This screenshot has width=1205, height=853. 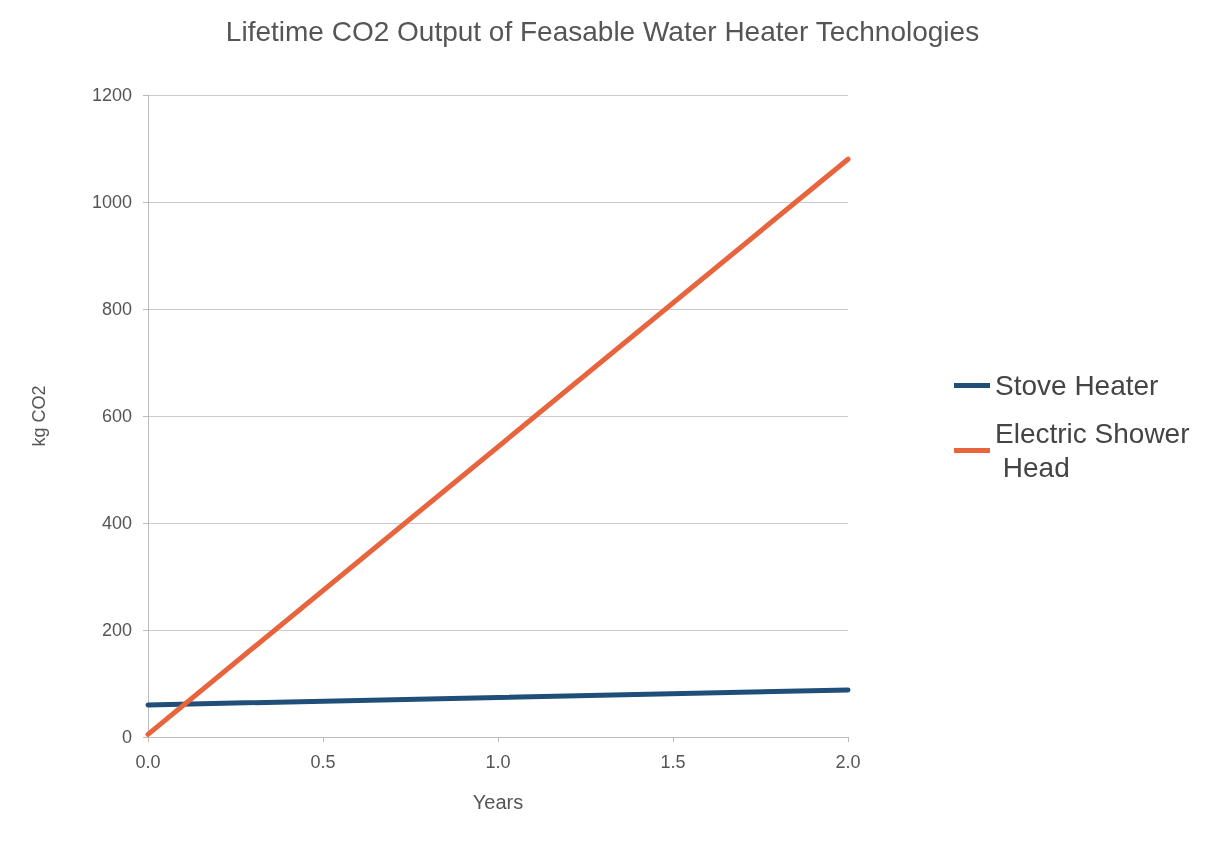 What do you see at coordinates (126, 737) in the screenshot?
I see `y-tick-label: 0` at bounding box center [126, 737].